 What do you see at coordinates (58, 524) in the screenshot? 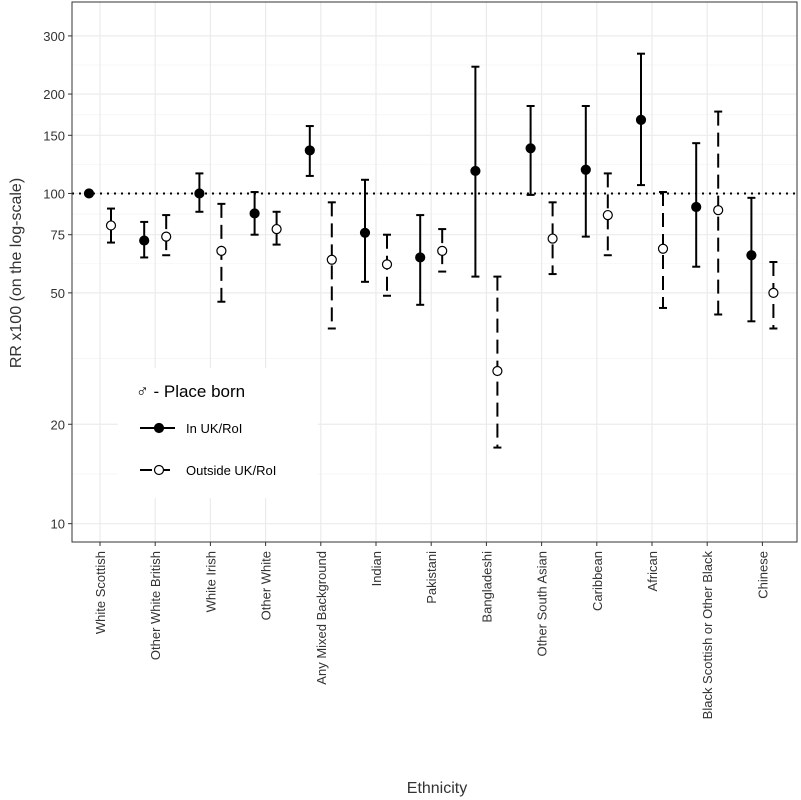
I see `y-tick-label: 10` at bounding box center [58, 524].